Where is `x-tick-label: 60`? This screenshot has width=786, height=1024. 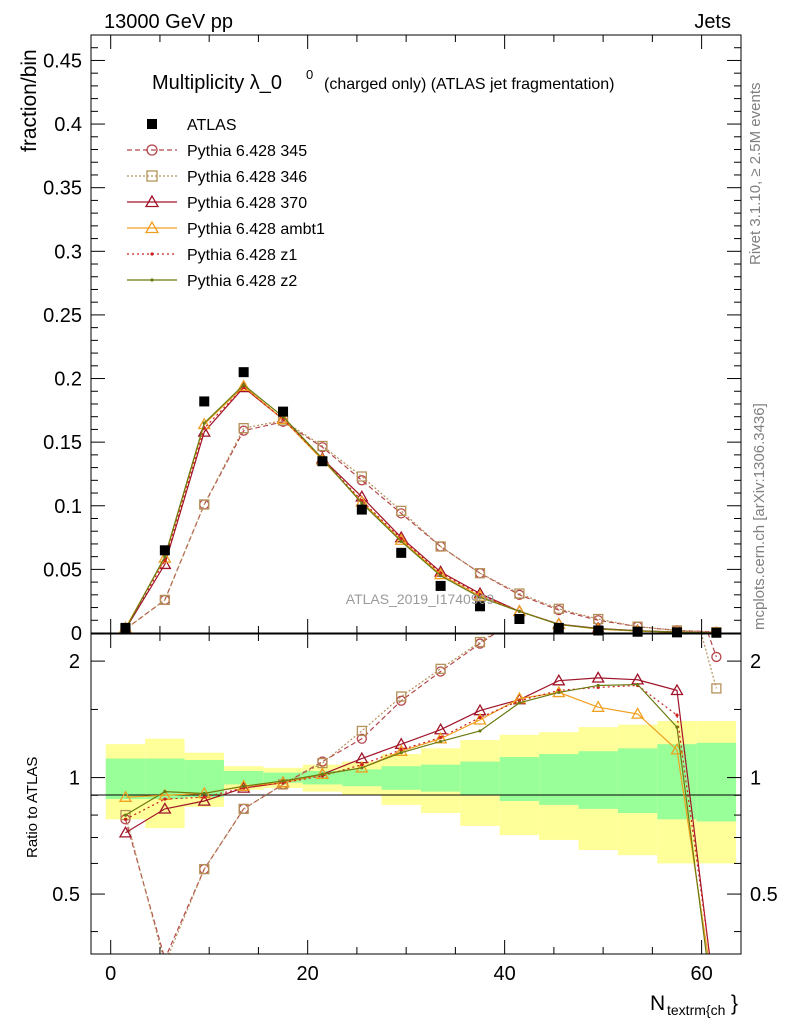
x-tick-label: 60 is located at coordinates (701, 974).